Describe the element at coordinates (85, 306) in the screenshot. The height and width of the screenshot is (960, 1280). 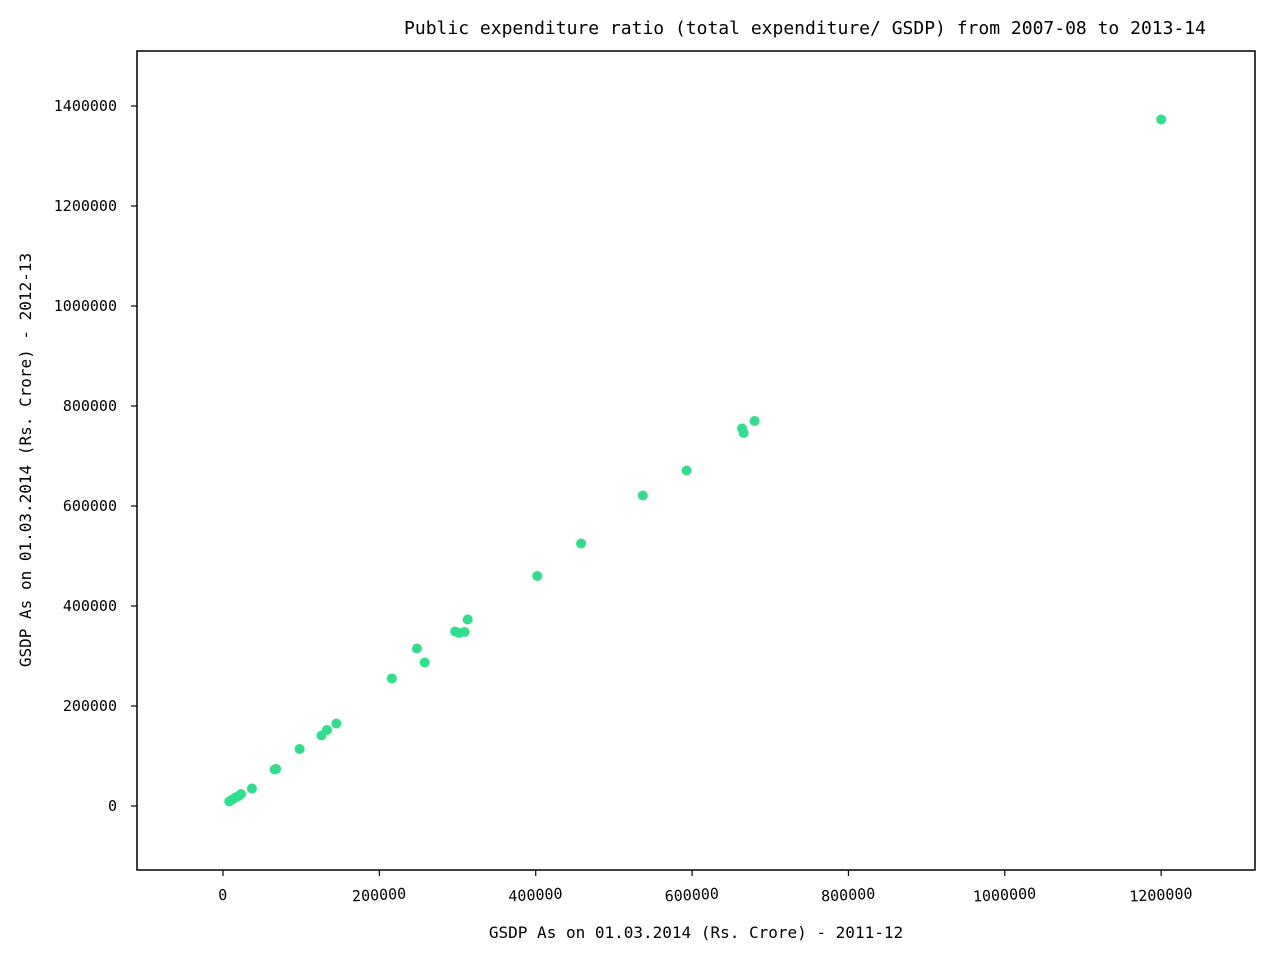
I see `y-tick-label: 1000000` at that location.